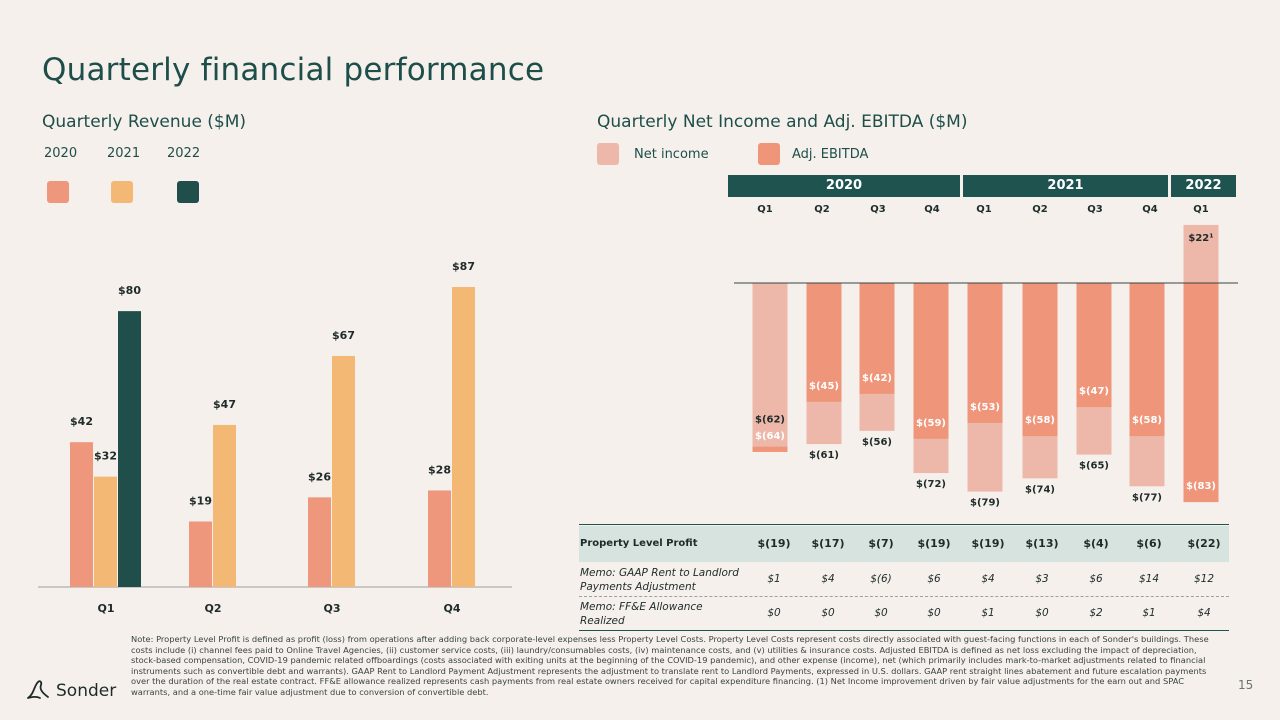  Describe the element at coordinates (1200, 238) in the screenshot. I see `net-income-label-2022-q1: $22¹` at that location.